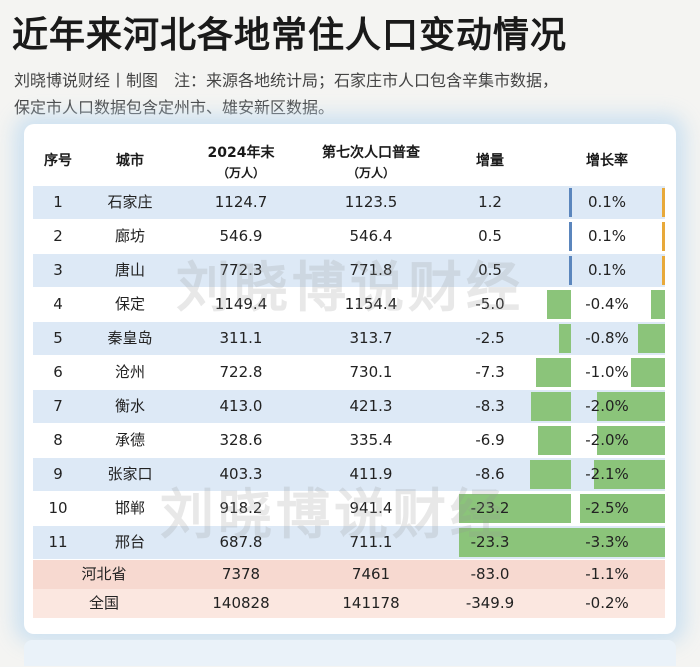 The height and width of the screenshot is (667, 700). What do you see at coordinates (607, 474) in the screenshot?
I see `cell-rate: -2.1%` at bounding box center [607, 474].